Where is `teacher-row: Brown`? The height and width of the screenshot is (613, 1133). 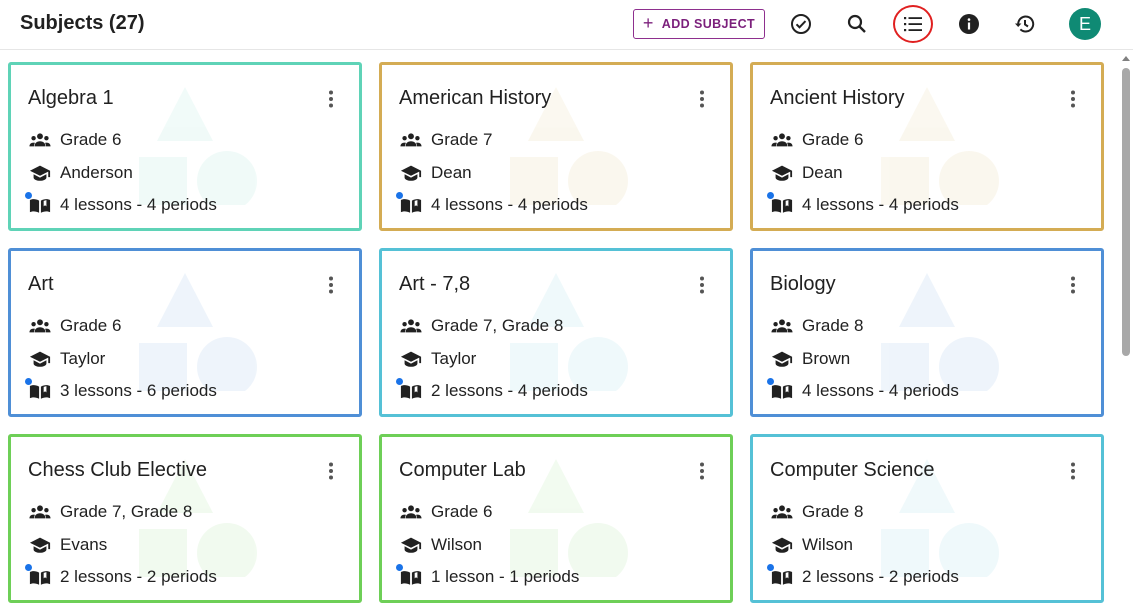 teacher-row: Brown is located at coordinates (810, 359).